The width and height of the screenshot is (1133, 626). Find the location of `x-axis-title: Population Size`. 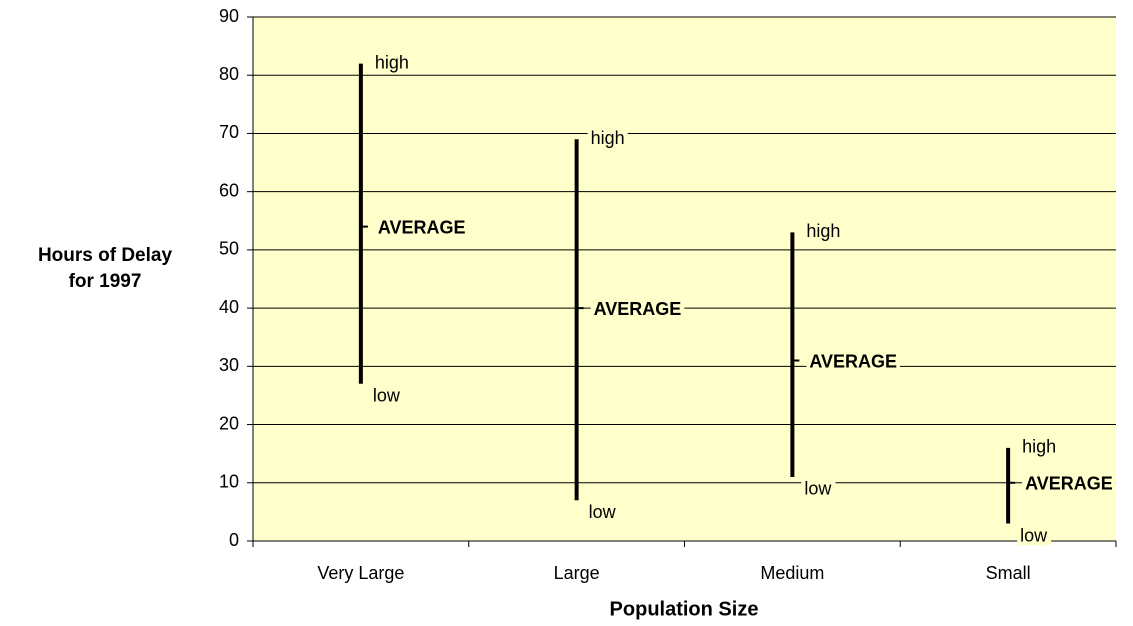

x-axis-title: Population Size is located at coordinates (684, 609).